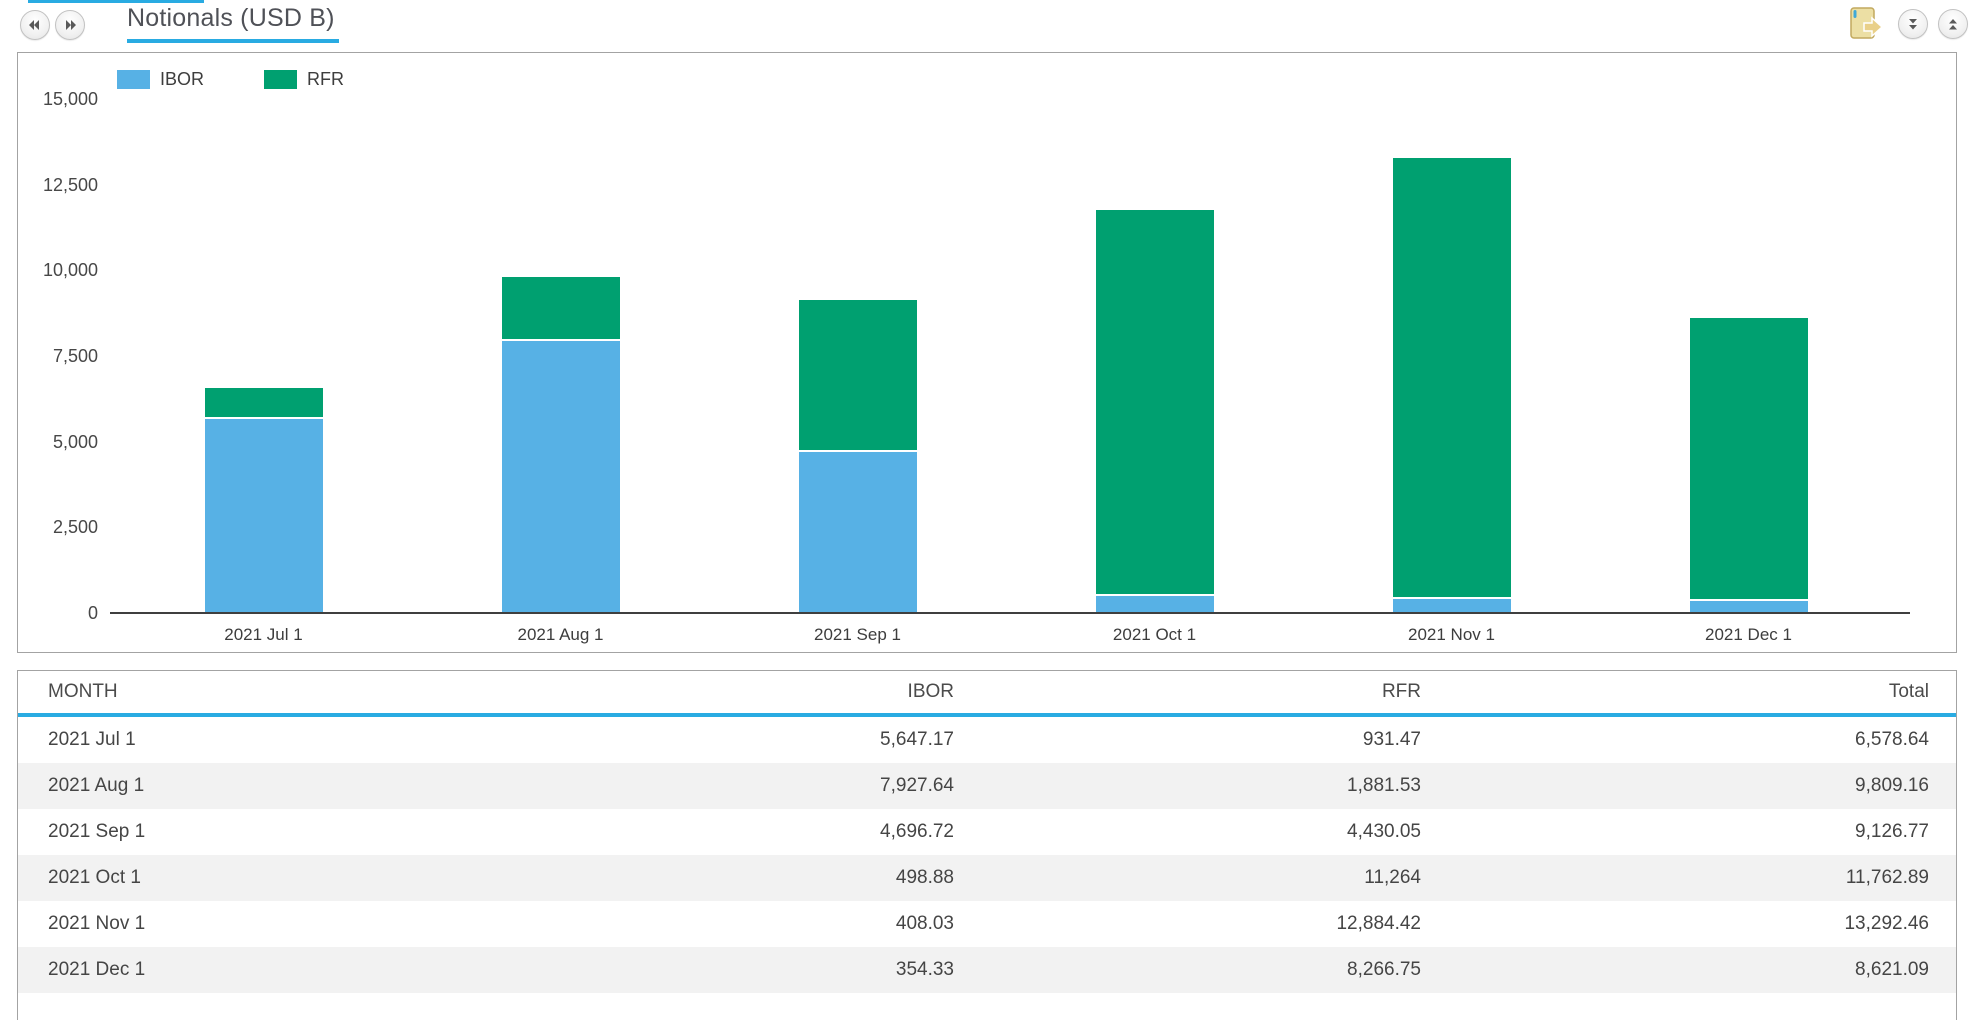 Image resolution: width=1974 pixels, height=1020 pixels. What do you see at coordinates (560, 634) in the screenshot?
I see `x-axis-label: 2021 Aug 1` at bounding box center [560, 634].